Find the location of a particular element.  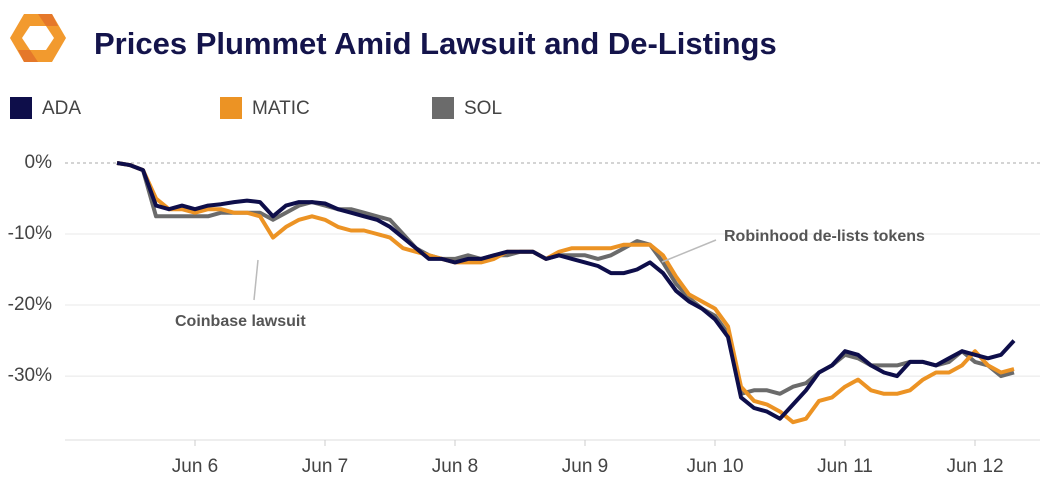

legend-label: ADA is located at coordinates (61, 108).